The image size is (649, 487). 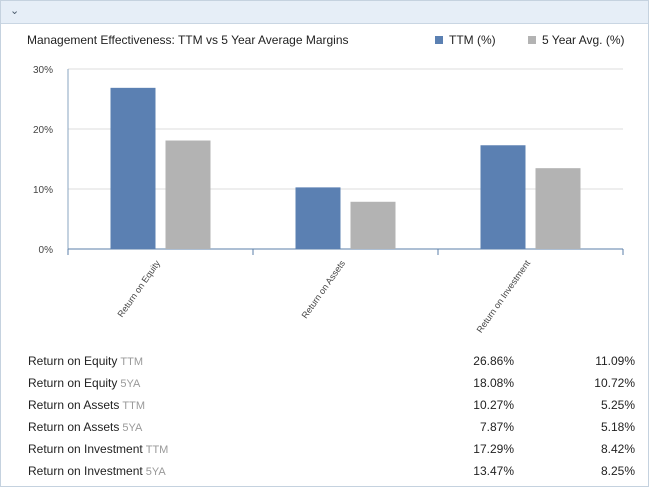 What do you see at coordinates (617, 405) in the screenshot?
I see `row-value-2: 5.25%` at bounding box center [617, 405].